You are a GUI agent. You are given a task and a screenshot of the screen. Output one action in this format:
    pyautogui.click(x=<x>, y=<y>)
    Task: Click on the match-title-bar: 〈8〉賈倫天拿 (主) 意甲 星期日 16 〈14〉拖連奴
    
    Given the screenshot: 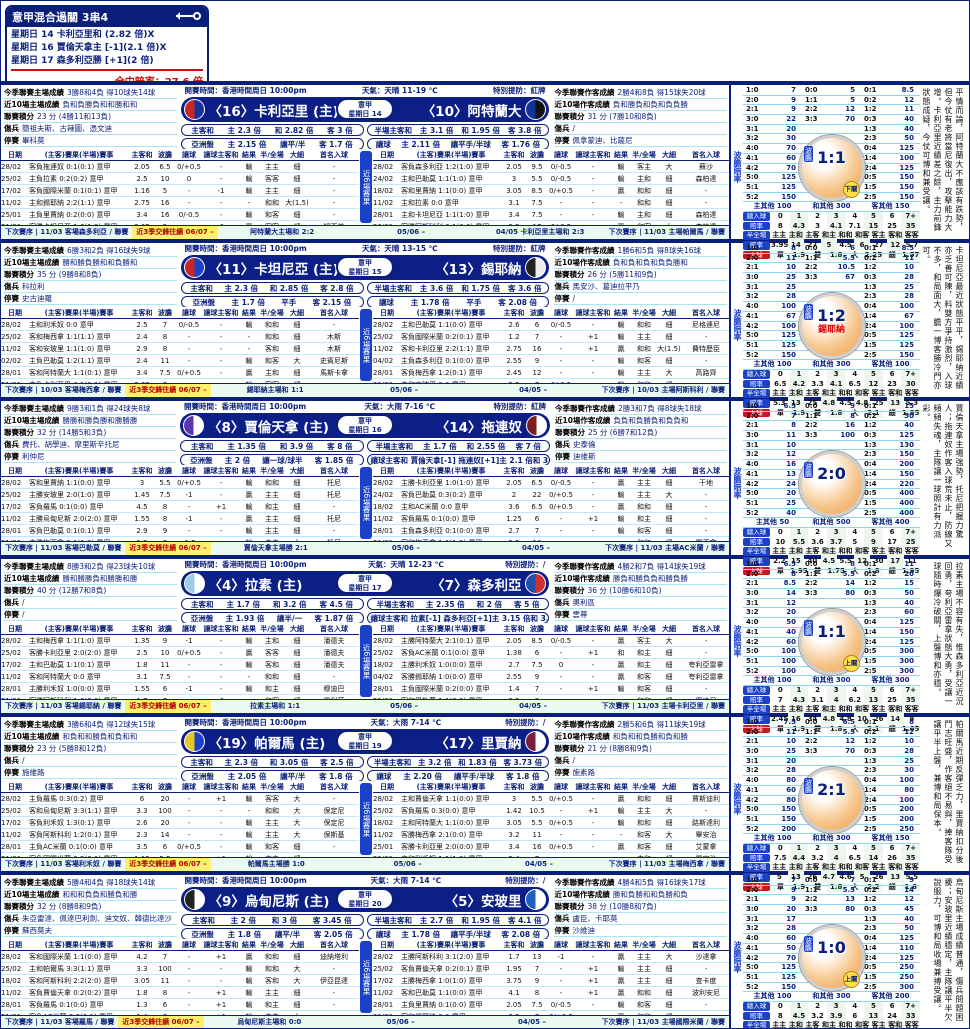 What is the action you would take?
    pyautogui.click(x=365, y=425)
    